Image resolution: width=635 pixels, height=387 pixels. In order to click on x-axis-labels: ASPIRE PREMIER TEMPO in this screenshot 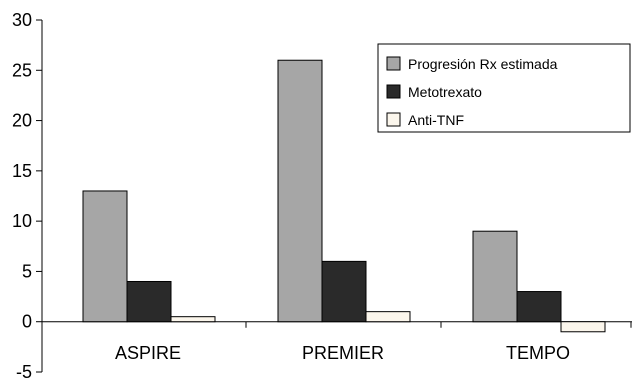, I will do `click(342, 353)`.